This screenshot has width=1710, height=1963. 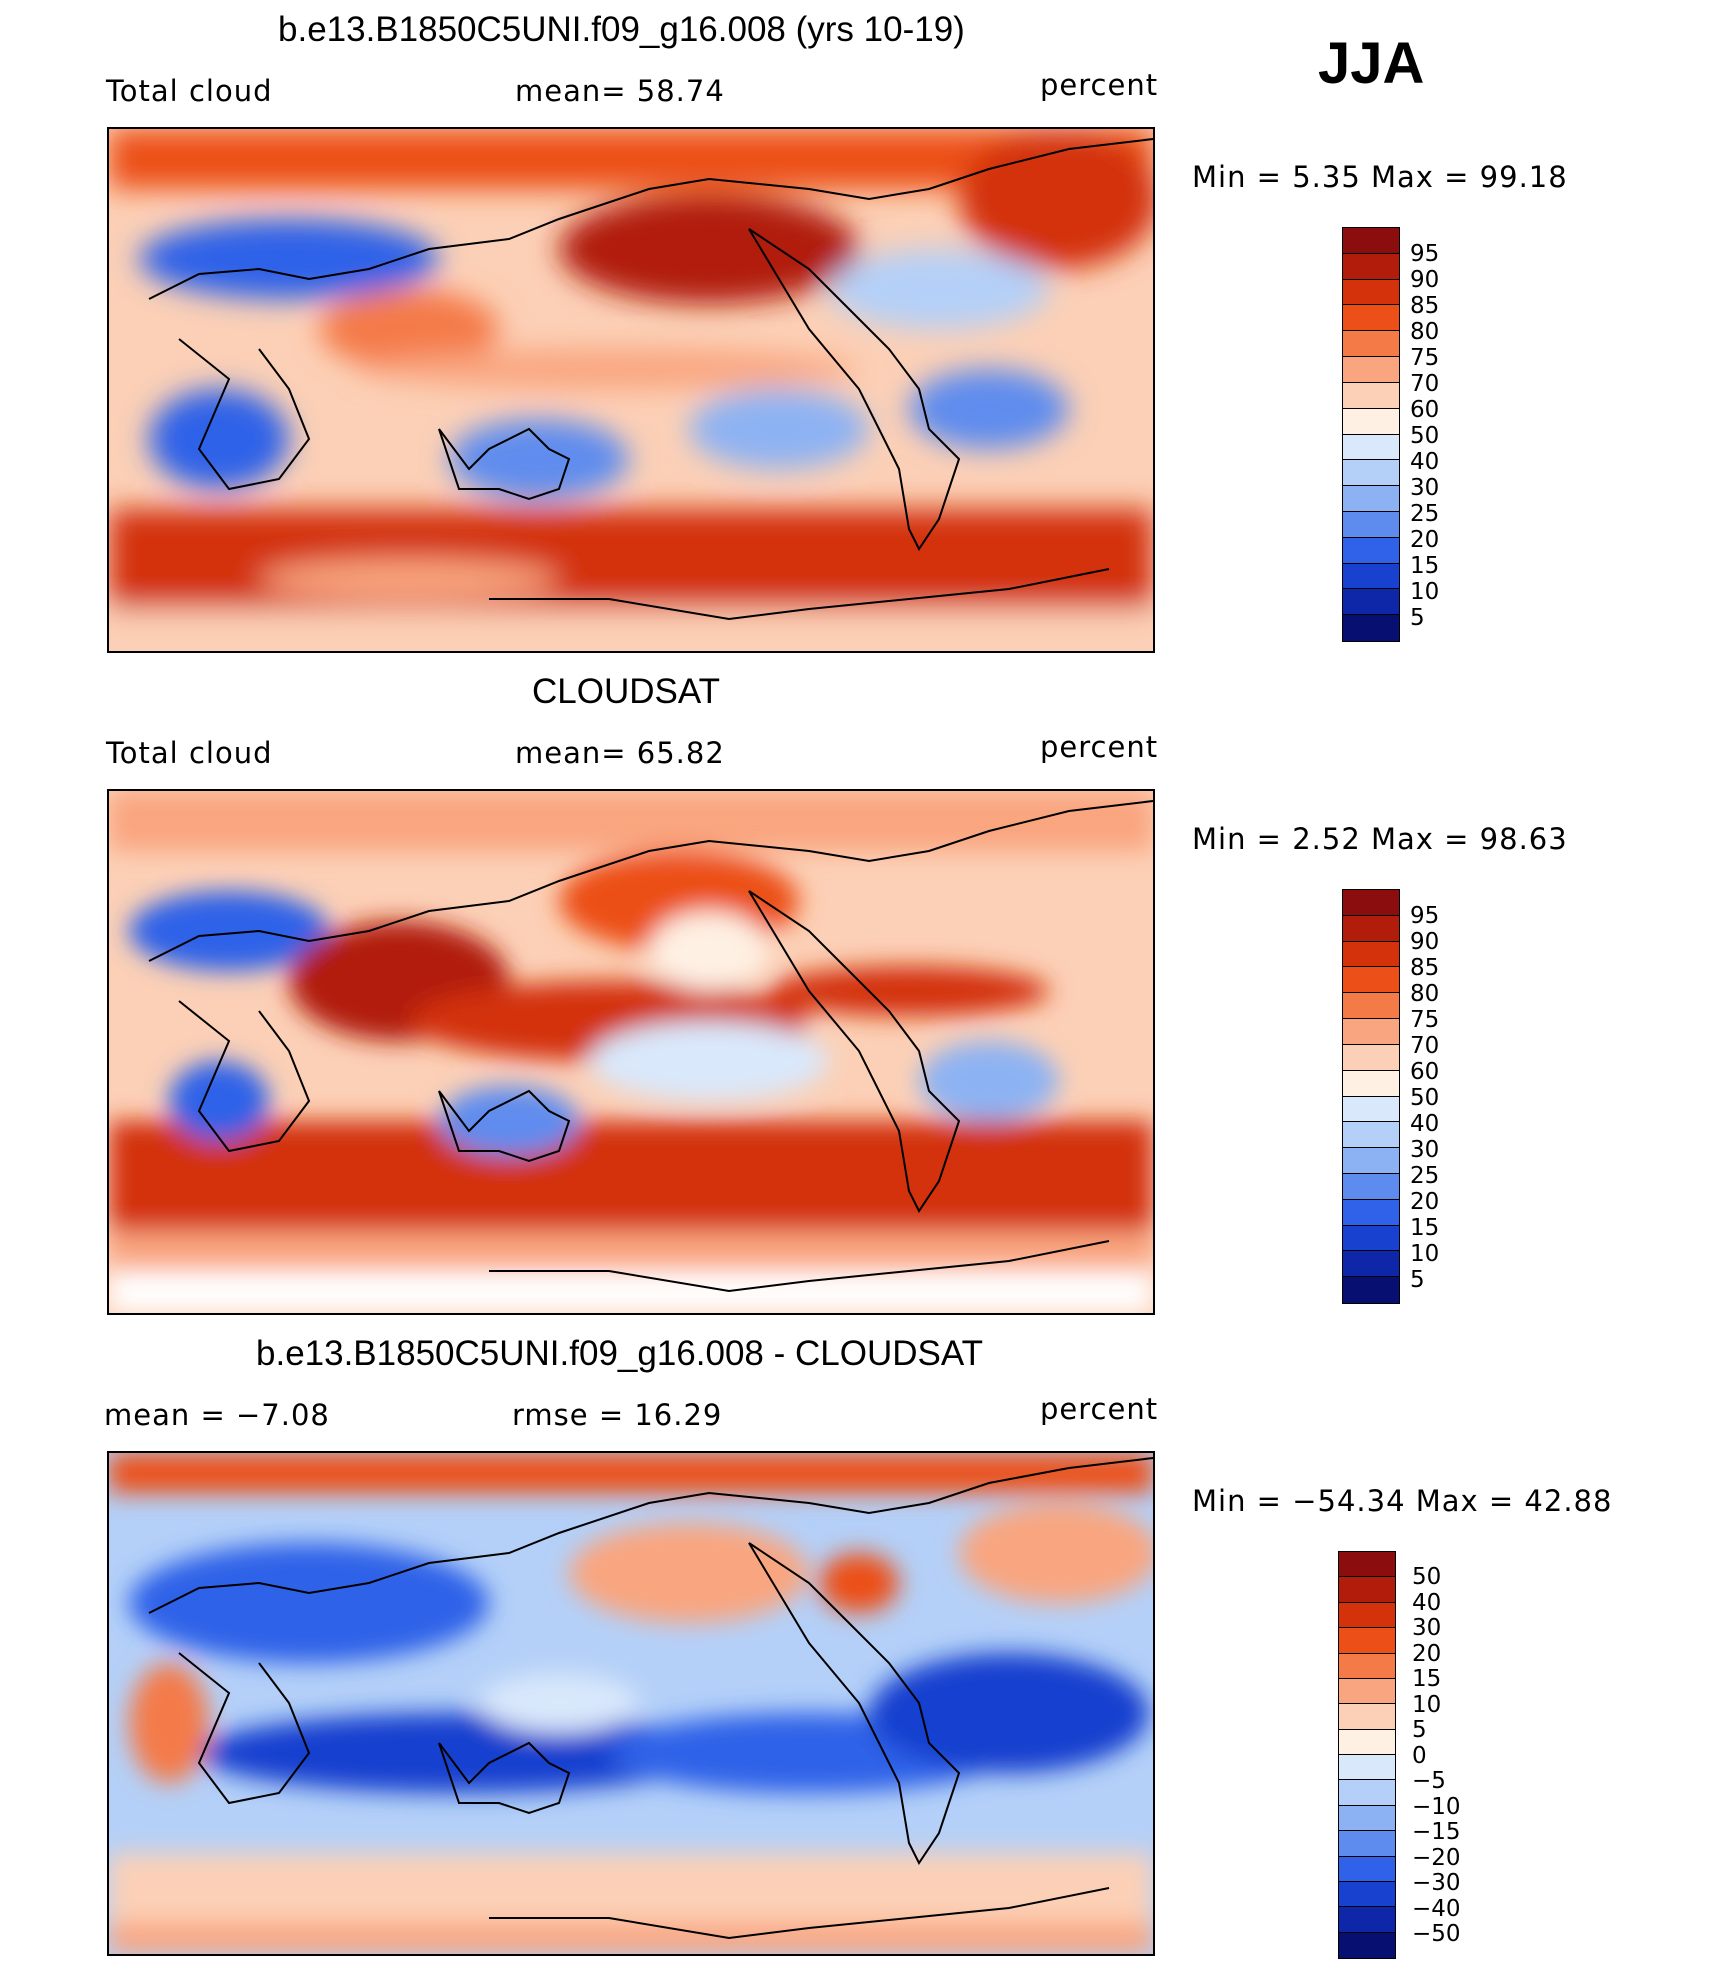 I want to click on coastlines-panel1, so click(x=650, y=379).